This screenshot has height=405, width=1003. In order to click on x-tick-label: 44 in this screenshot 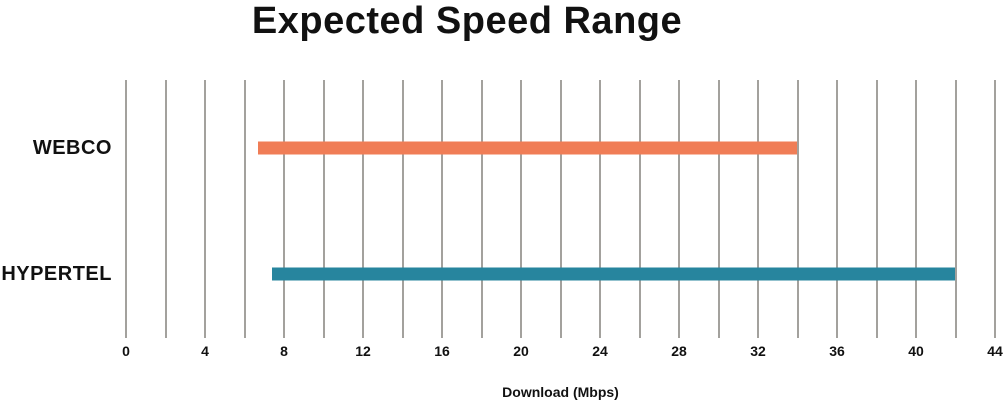, I will do `click(995, 351)`.